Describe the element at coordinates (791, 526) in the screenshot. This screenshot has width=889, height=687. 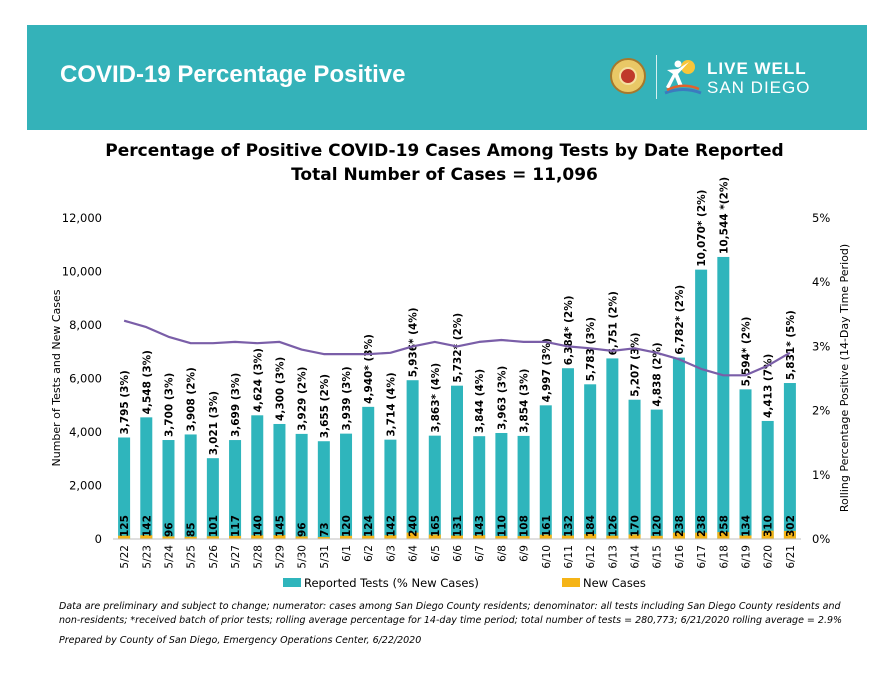
I see `new-cases-label: 302` at that location.